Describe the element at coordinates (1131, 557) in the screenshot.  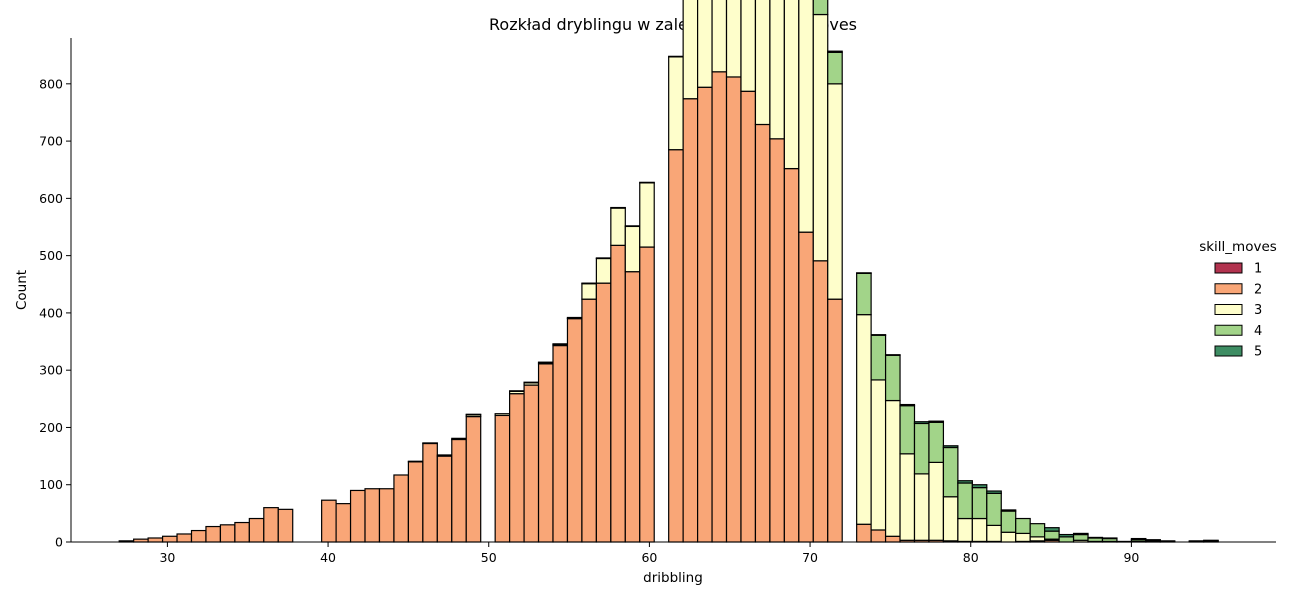
I see `x-tick-label-90: 90` at that location.